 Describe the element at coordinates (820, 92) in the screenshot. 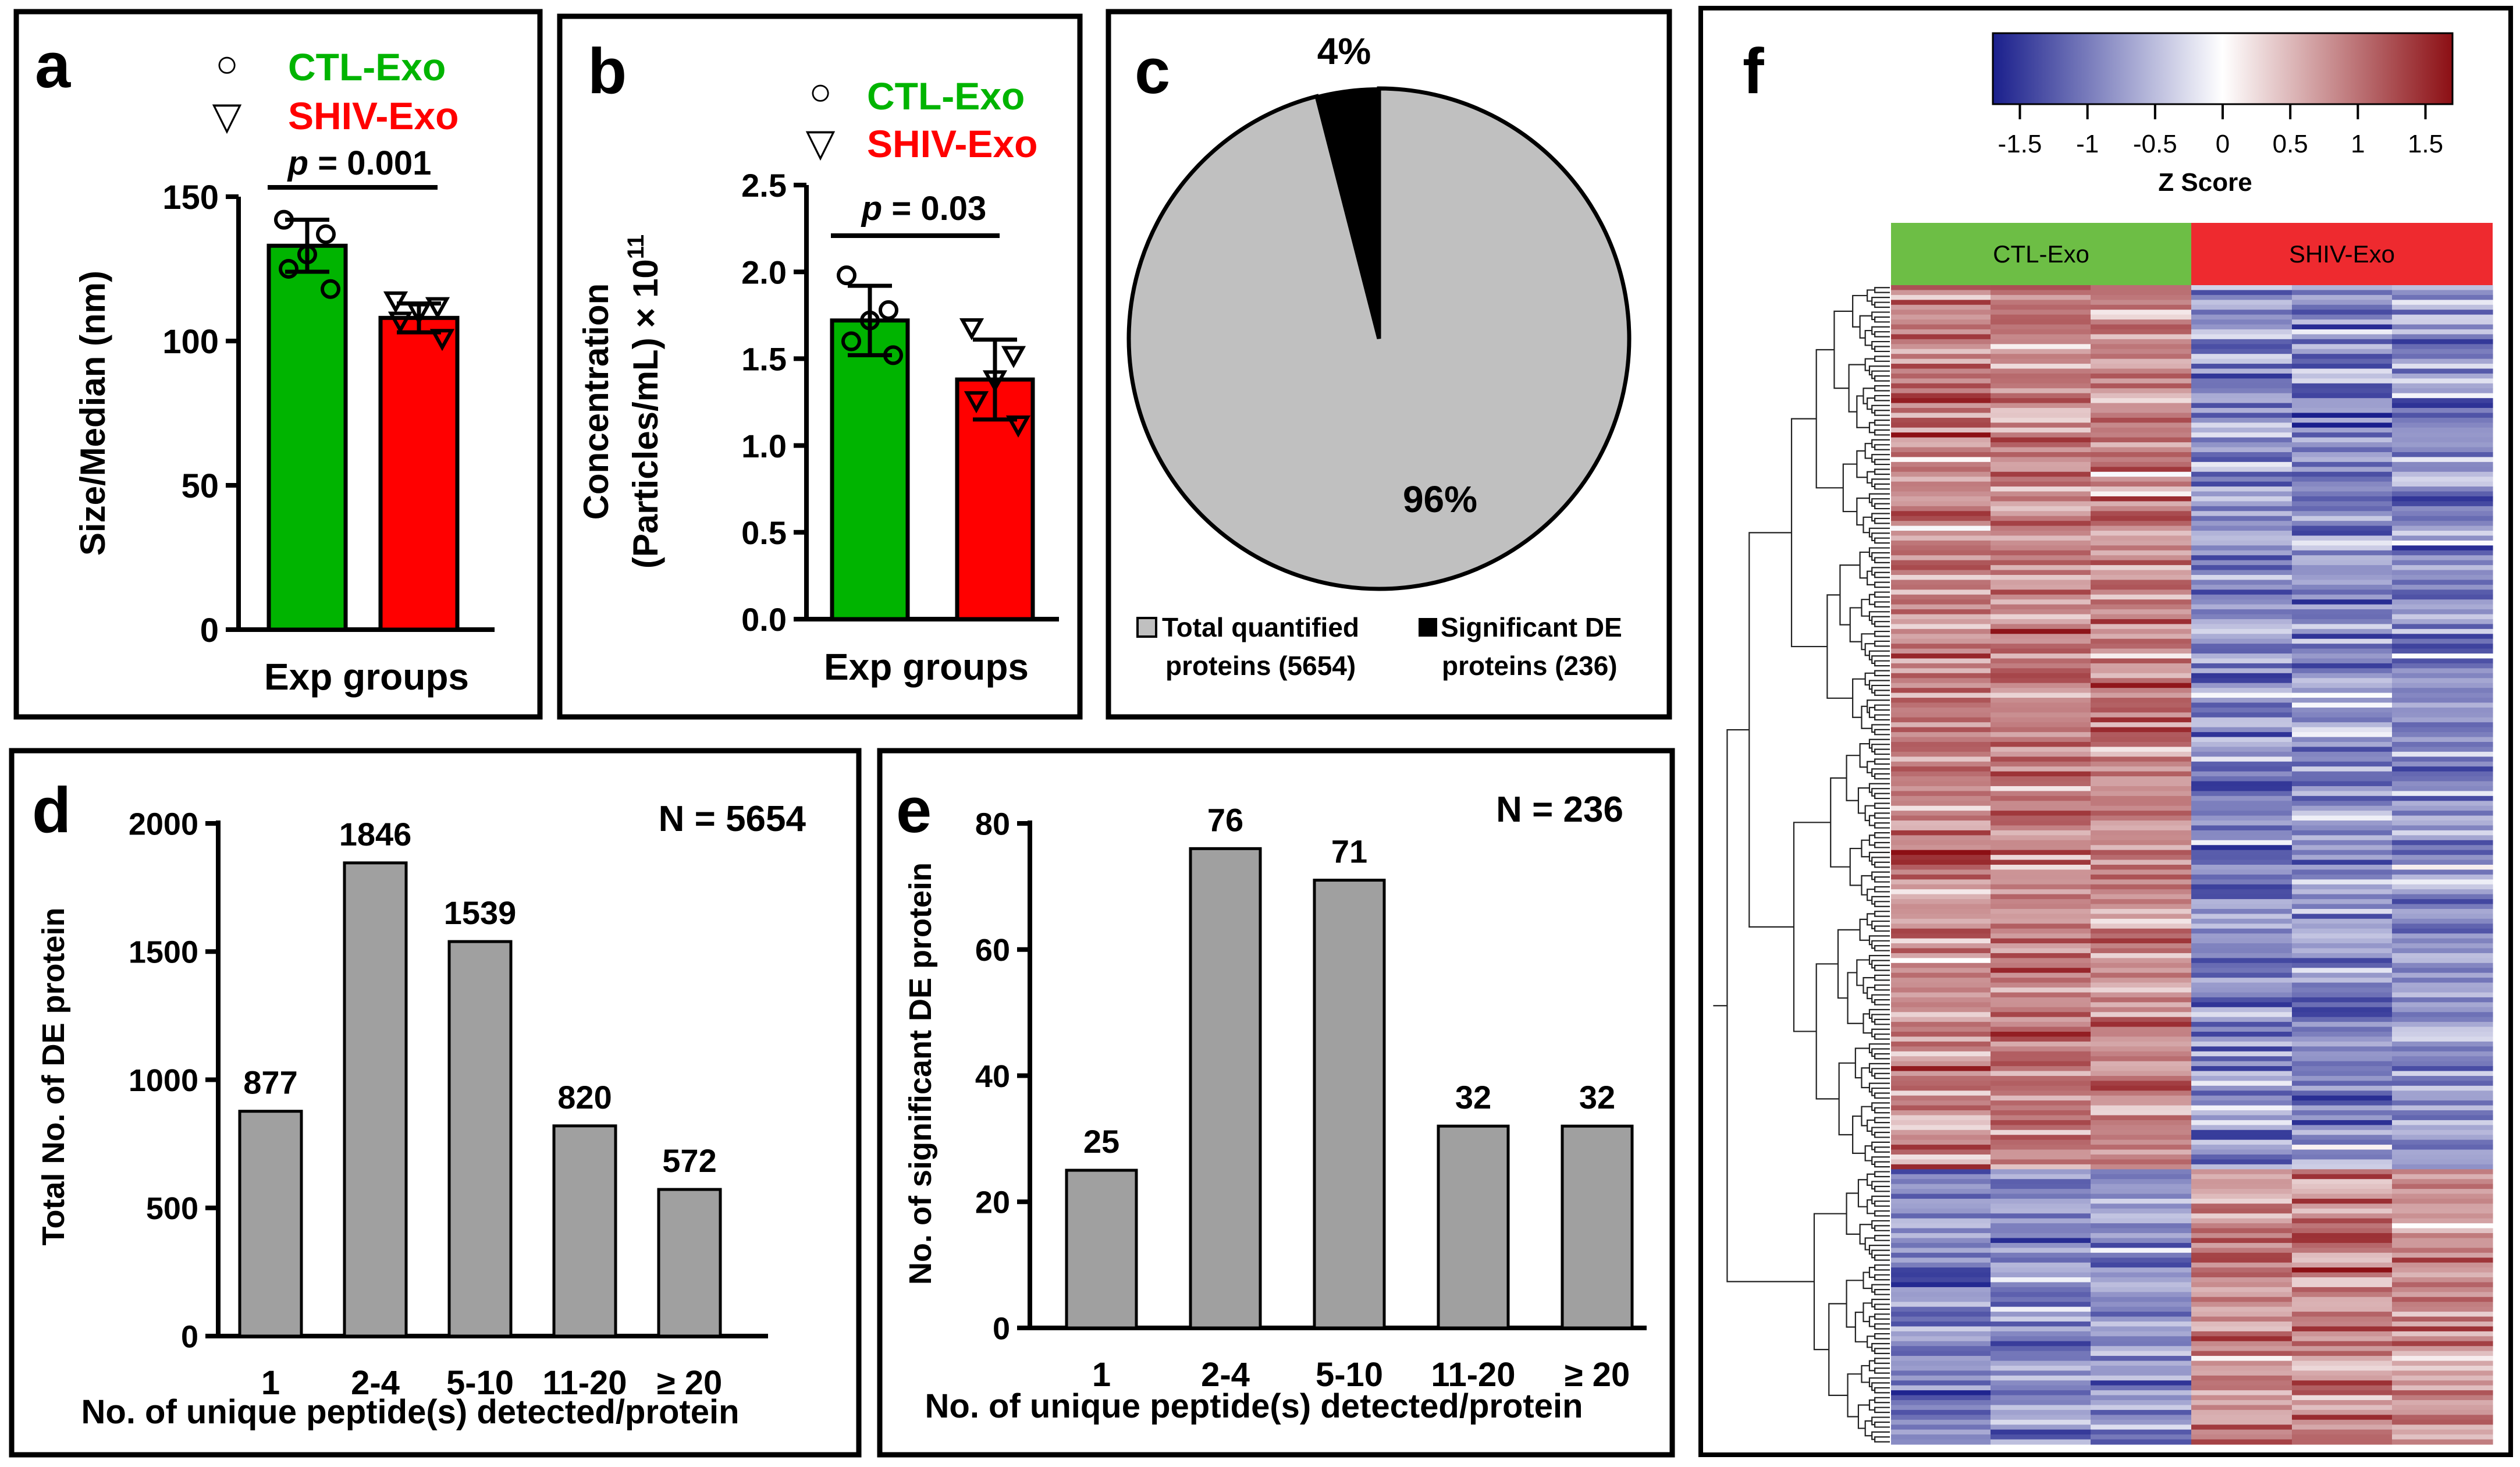

I see `legend-b-marker-0: ○` at that location.